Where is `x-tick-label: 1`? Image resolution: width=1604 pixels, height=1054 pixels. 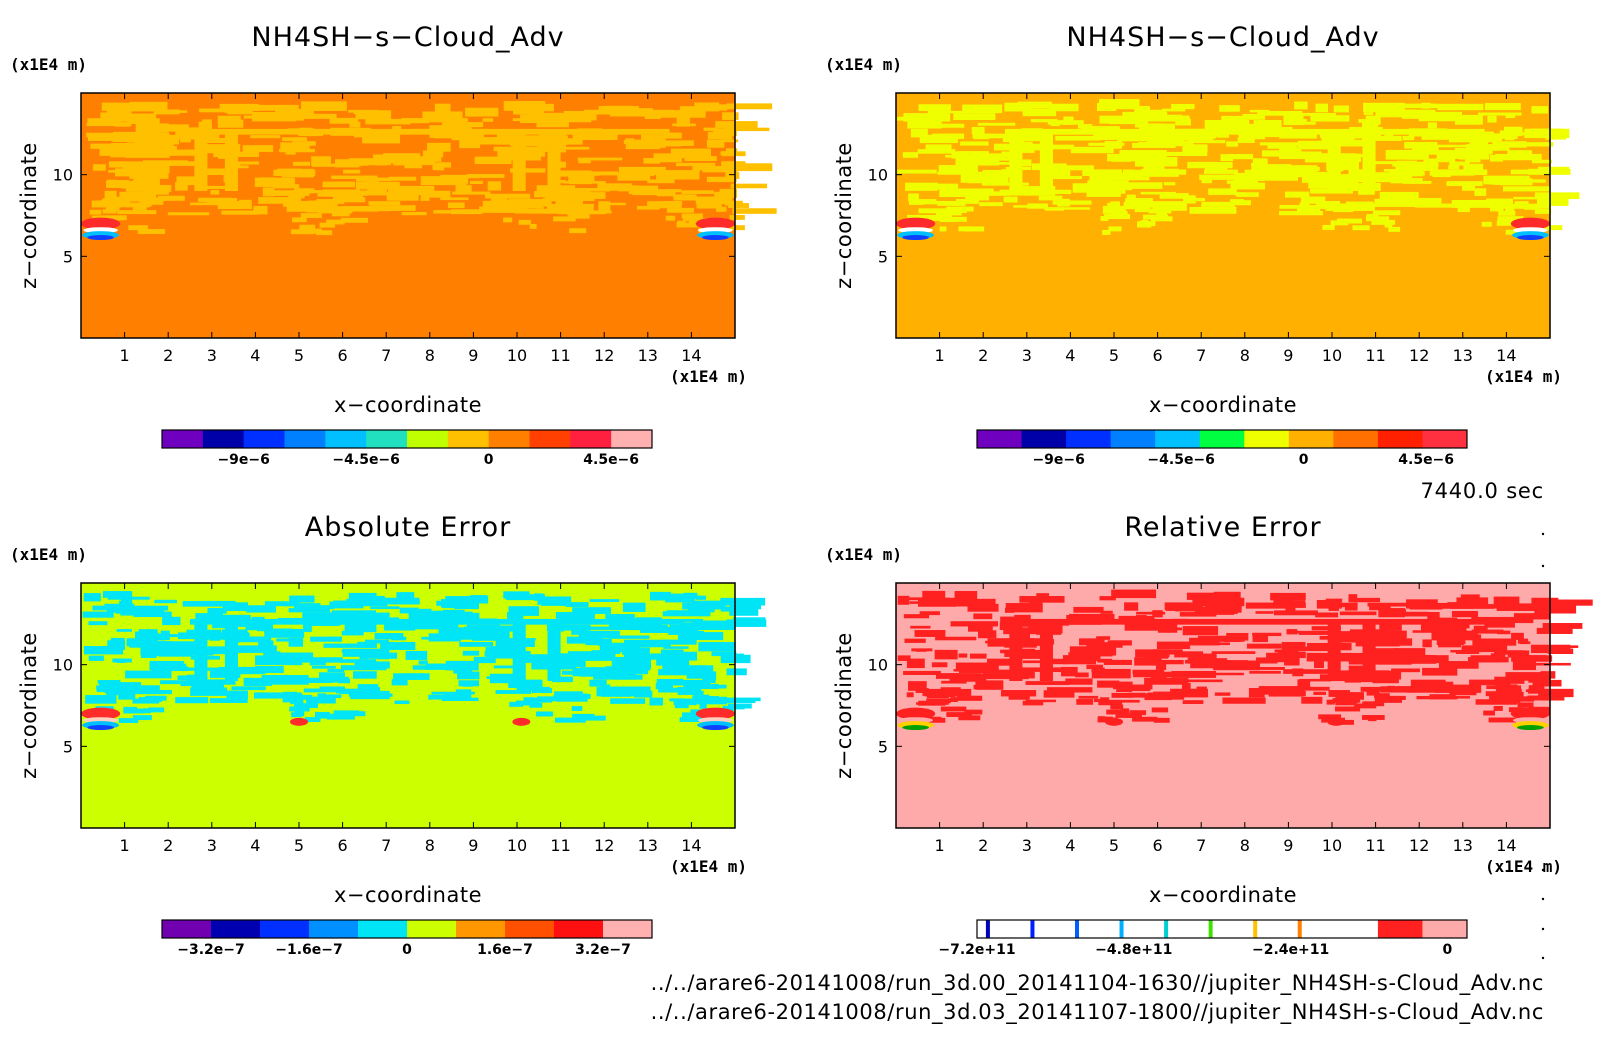
x-tick-label: 1 is located at coordinates (940, 845).